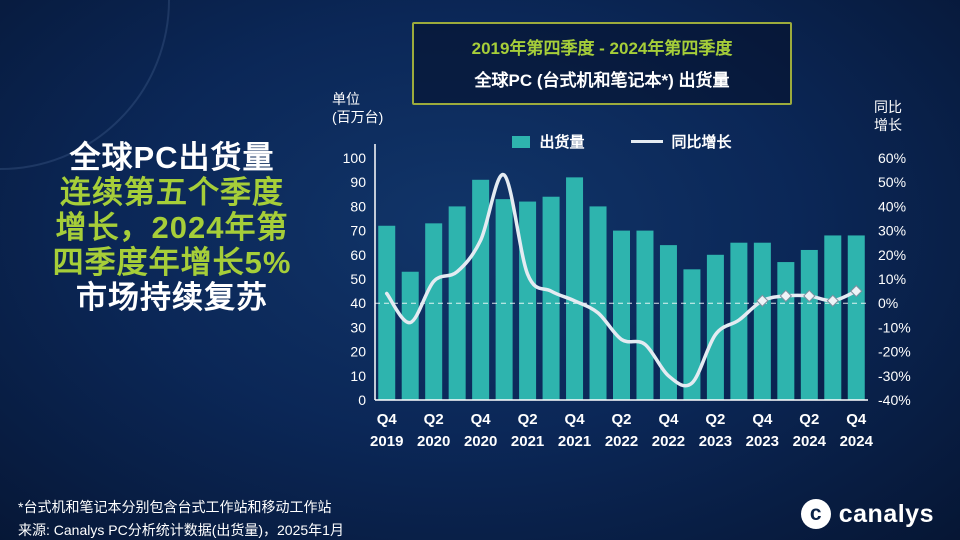 Image resolution: width=960 pixels, height=540 pixels. What do you see at coordinates (856, 317) in the screenshot?
I see `bar-Q4-2024` at bounding box center [856, 317].